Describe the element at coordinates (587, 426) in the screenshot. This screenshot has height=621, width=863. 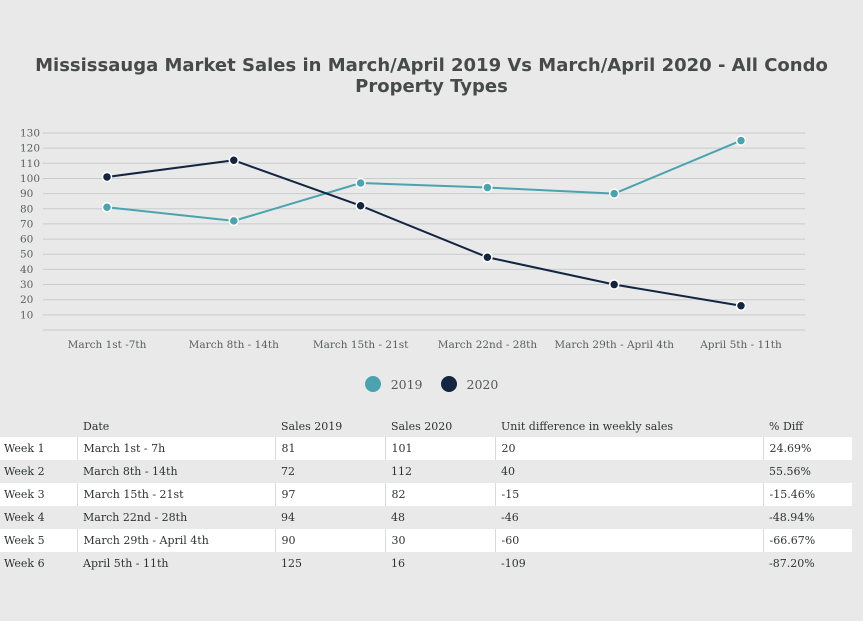
I see `header-cell: Unit difference in weekly sales` at that location.